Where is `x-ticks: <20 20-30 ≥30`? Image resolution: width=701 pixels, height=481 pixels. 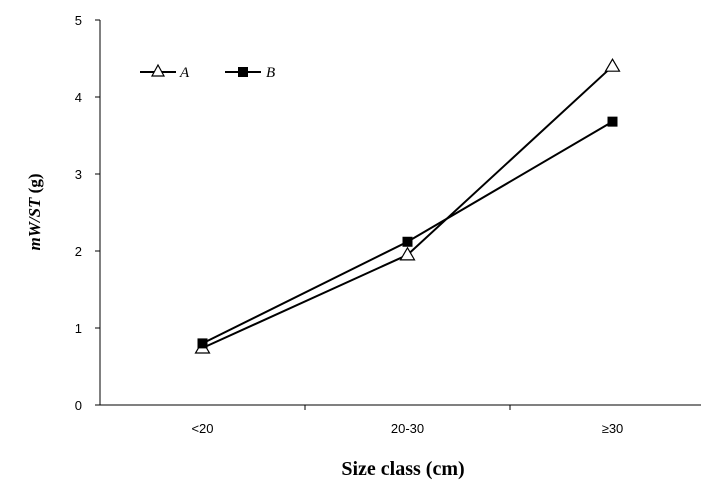 x-ticks: <20 20-30 ≥30 is located at coordinates (407, 420).